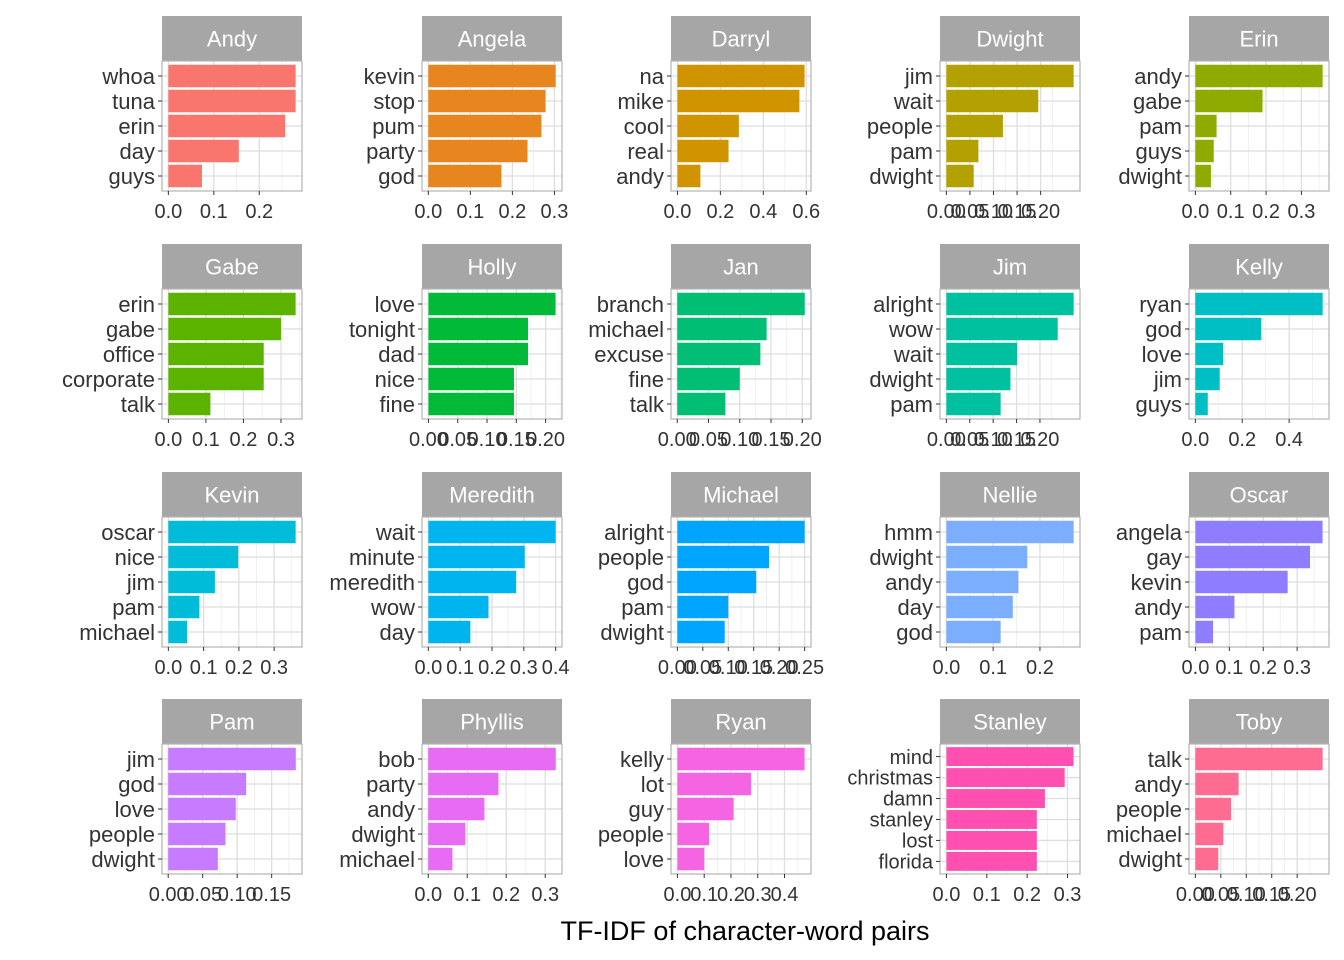 This screenshot has height=960, width=1344. I want to click on y-tick-label: alright, so click(903, 304).